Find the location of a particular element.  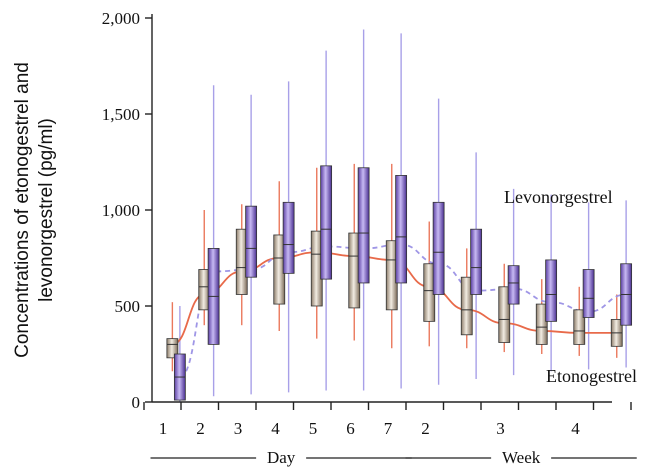

levonorgestrel-series-label: Levonorgestrel is located at coordinates (558, 197).